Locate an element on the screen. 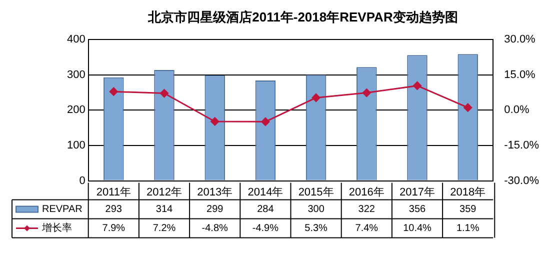 The width and height of the screenshot is (550, 260). data-label: 299 is located at coordinates (215, 210).